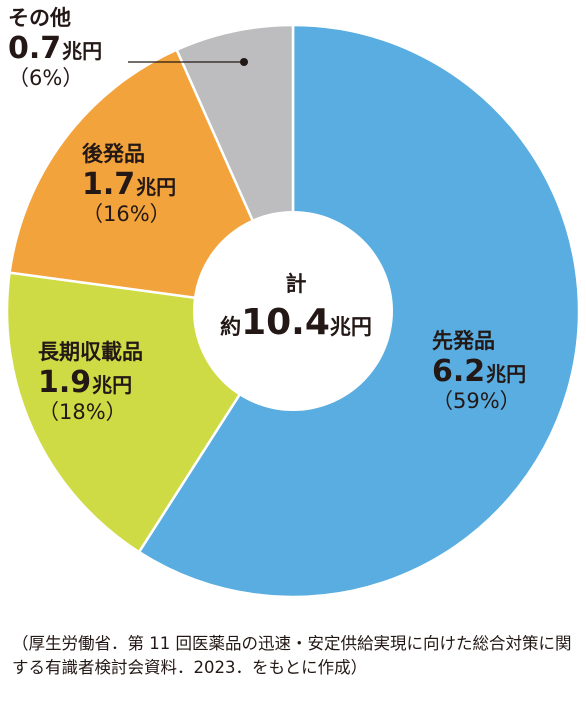  What do you see at coordinates (244, 62) in the screenshot?
I see `leader-dot-other` at bounding box center [244, 62].